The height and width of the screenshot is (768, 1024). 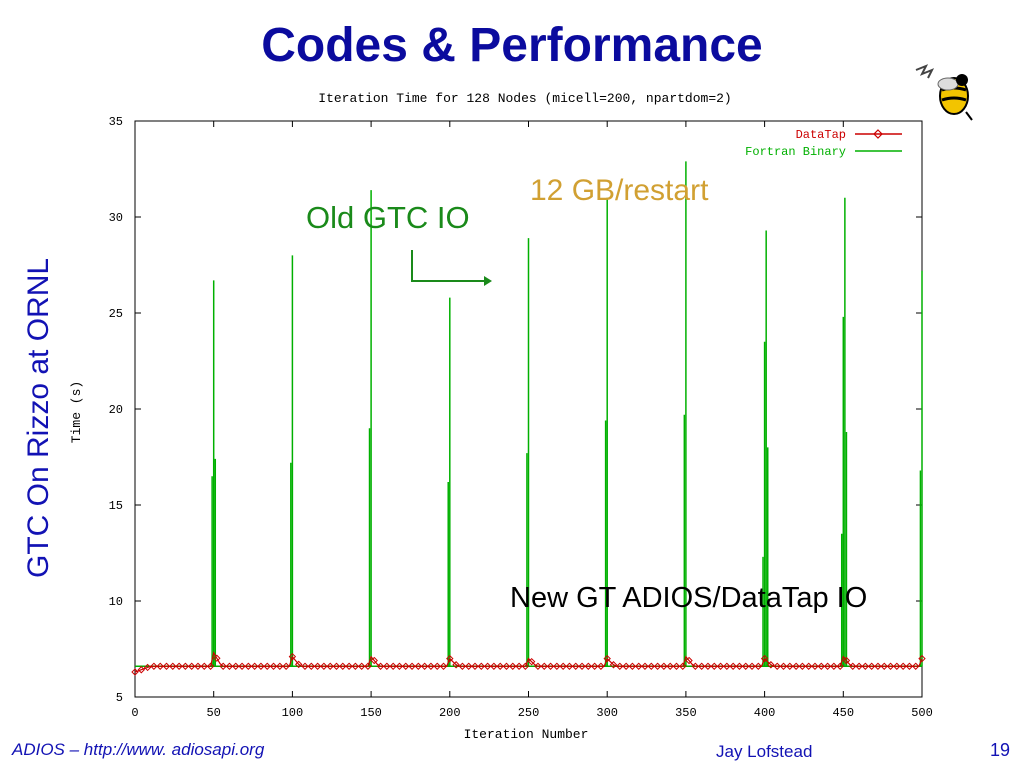 I want to click on bee-mascot-icon, so click(x=944, y=92).